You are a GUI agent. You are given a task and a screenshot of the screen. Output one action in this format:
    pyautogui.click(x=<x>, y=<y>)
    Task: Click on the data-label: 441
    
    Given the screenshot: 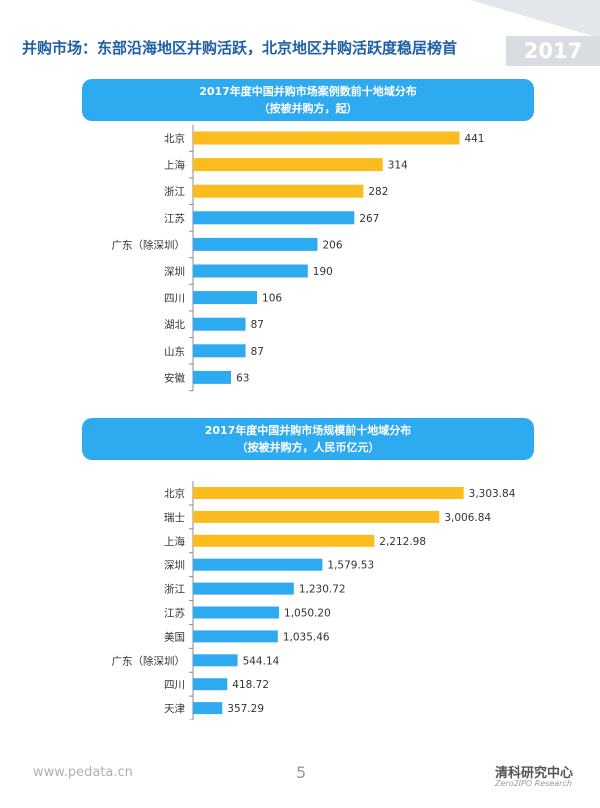 What is the action you would take?
    pyautogui.click(x=474, y=139)
    